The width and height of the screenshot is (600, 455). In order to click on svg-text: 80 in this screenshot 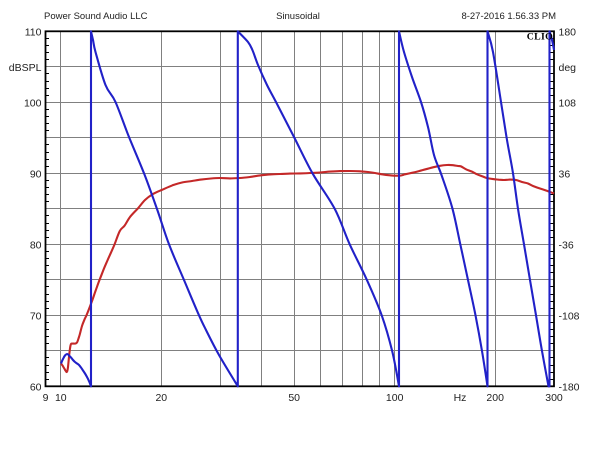, I will do `click(36, 245)`.